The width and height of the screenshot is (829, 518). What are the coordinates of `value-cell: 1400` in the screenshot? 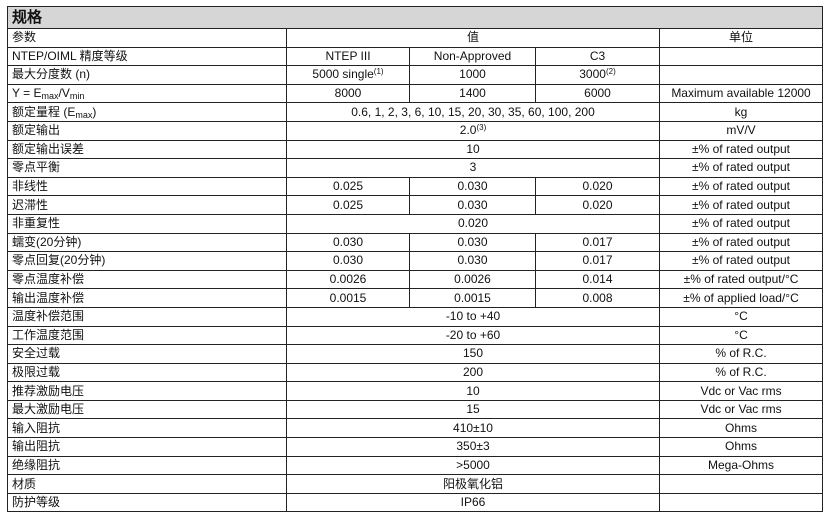 It's located at (472, 93).